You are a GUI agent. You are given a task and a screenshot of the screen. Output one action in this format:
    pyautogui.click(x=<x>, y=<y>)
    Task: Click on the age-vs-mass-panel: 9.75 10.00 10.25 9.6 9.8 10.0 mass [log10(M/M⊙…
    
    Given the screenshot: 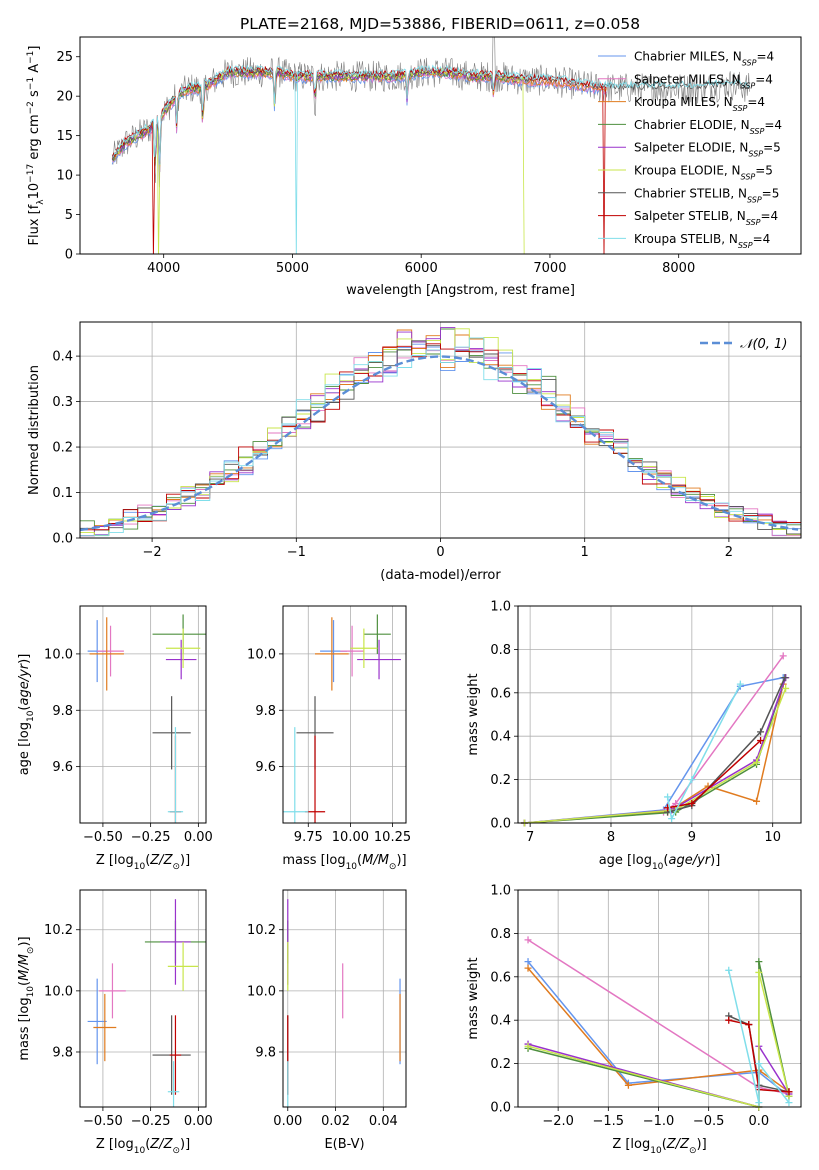 What is the action you would take?
    pyautogui.click(x=329, y=738)
    